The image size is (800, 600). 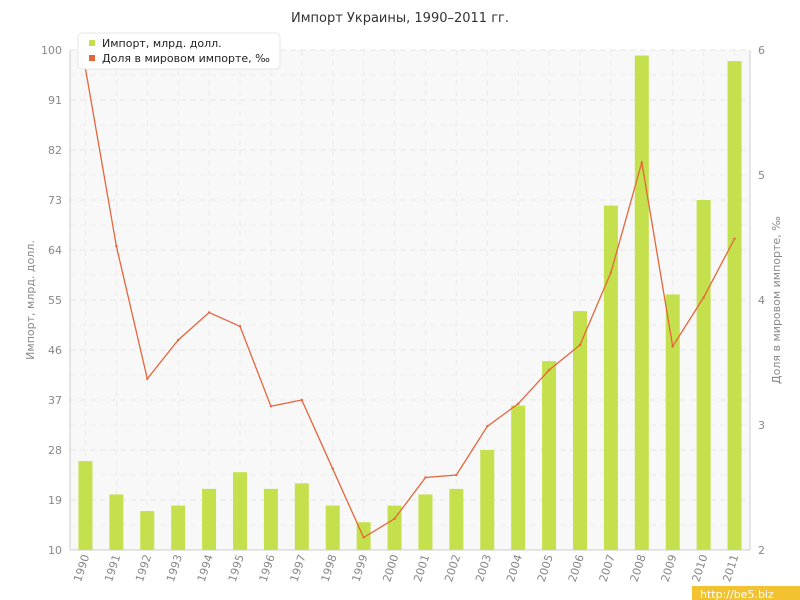 I want to click on y-axis-label-left: Импорт, млрд. долл., so click(x=30, y=300).